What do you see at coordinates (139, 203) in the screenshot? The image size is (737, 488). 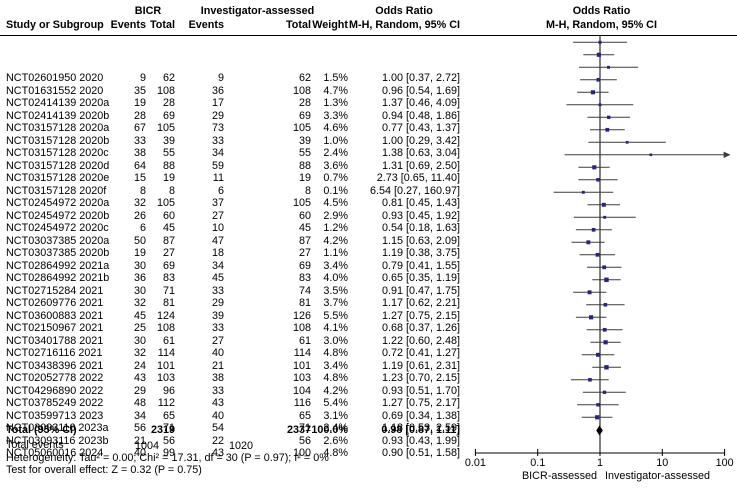 I see `bicr-events: 32` at bounding box center [139, 203].